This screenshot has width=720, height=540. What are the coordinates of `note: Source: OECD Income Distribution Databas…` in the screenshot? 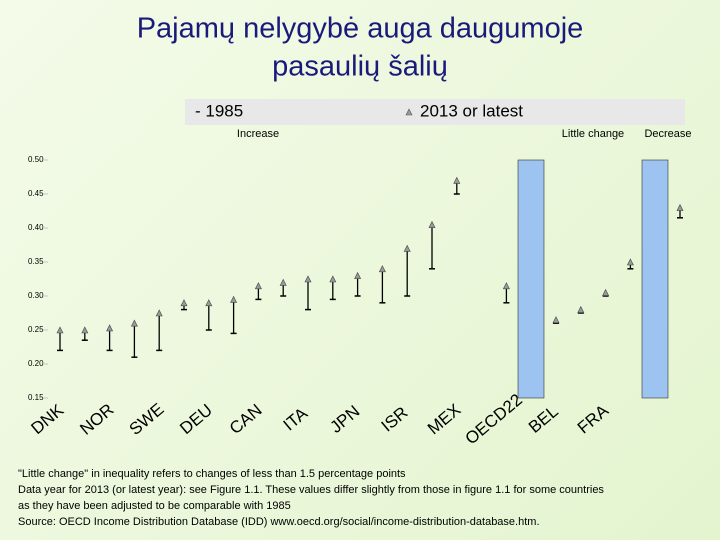 It's located at (279, 522).